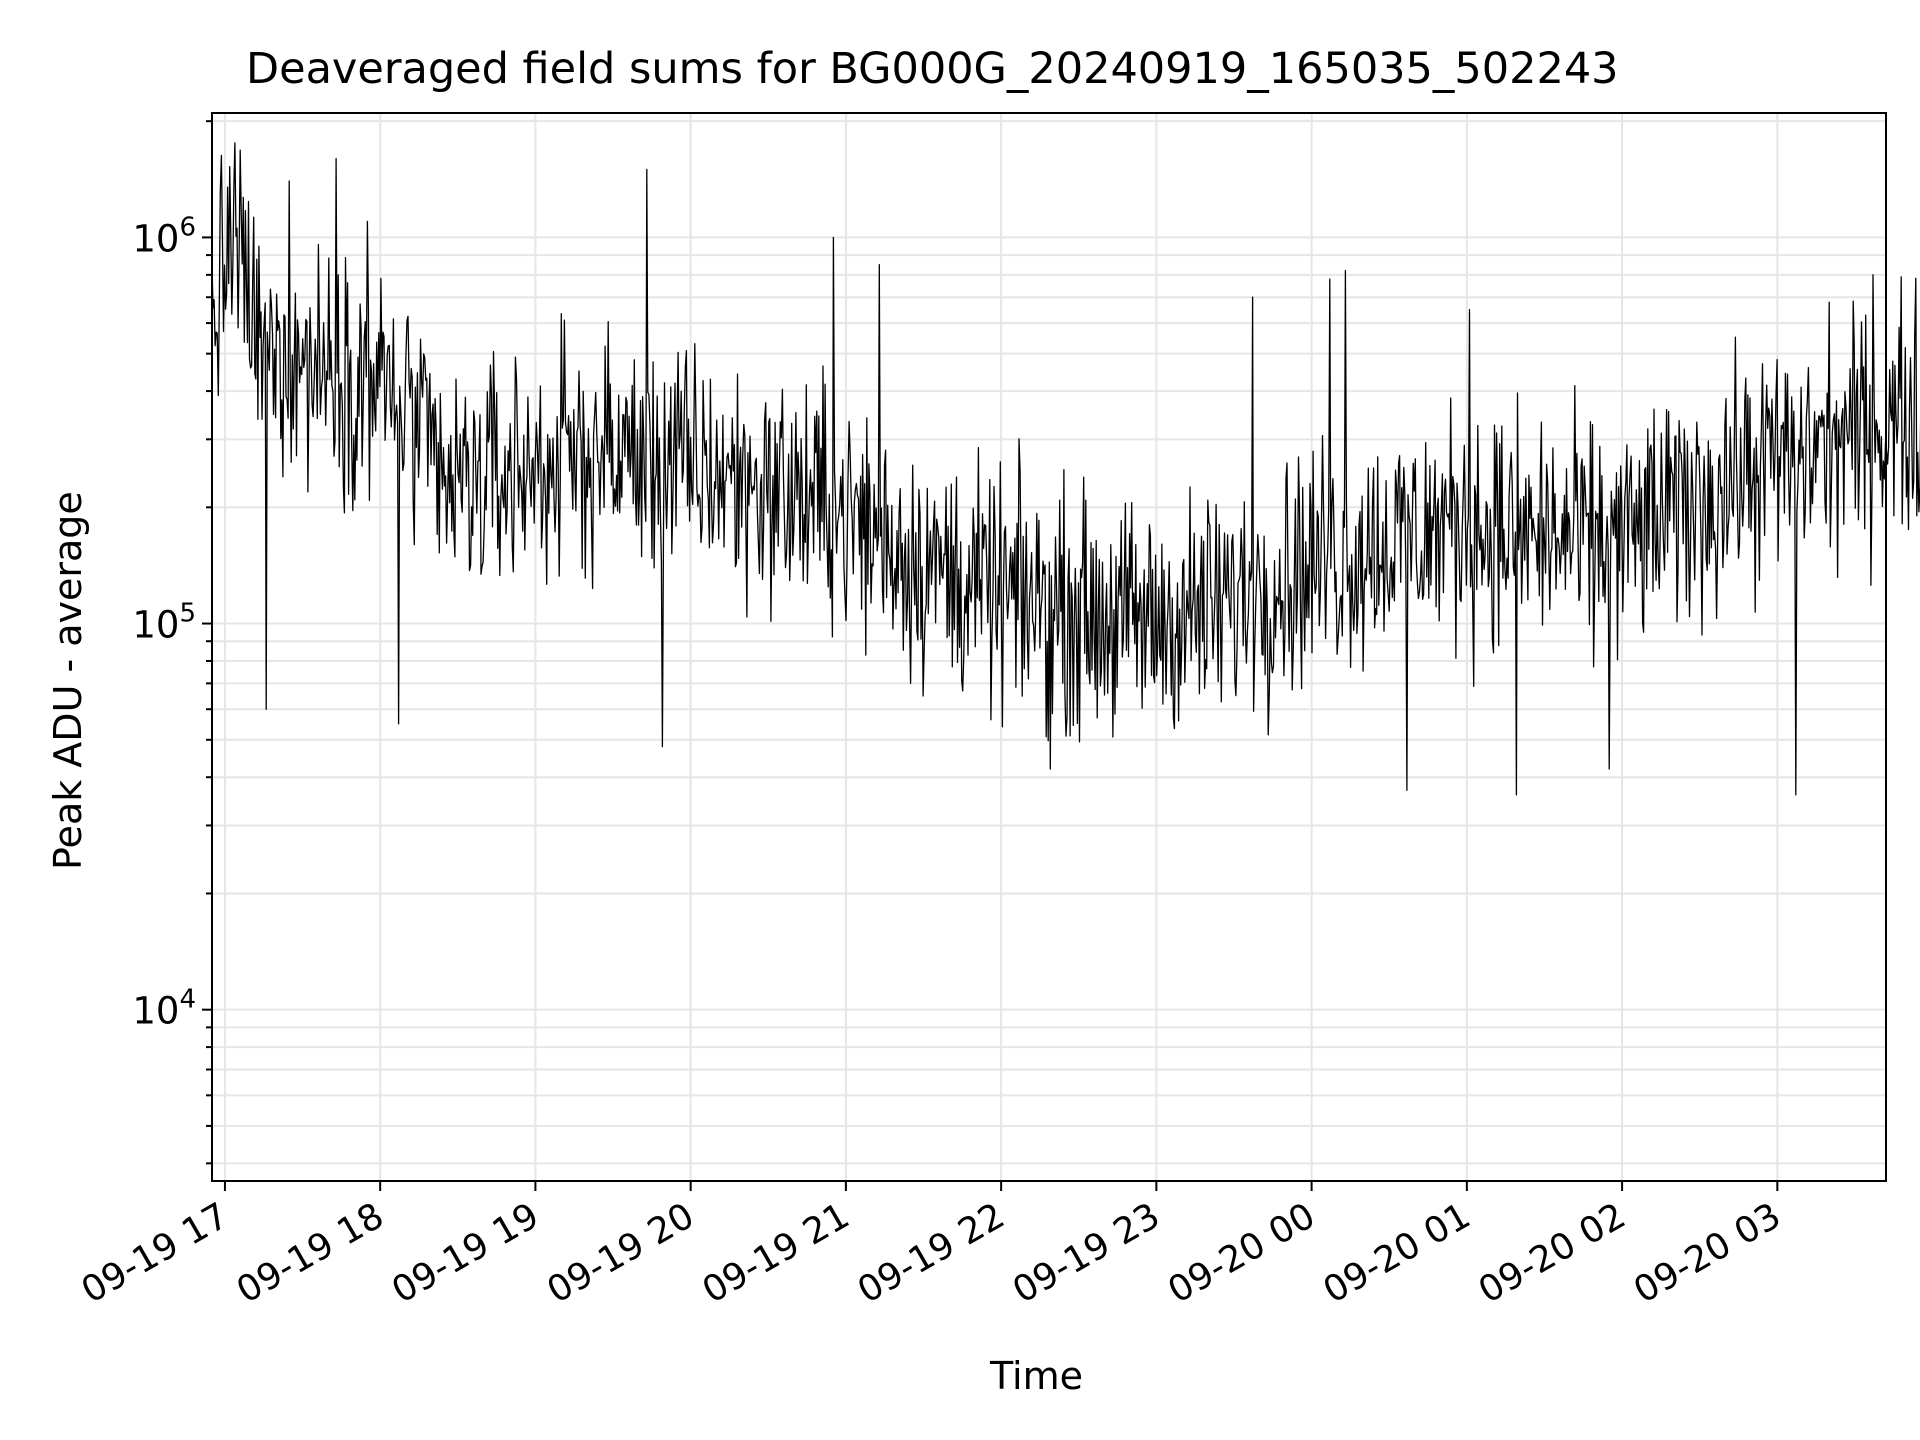 The width and height of the screenshot is (1920, 1440). What do you see at coordinates (68, 680) in the screenshot?
I see `y-axis-label: Peak ADU - average` at bounding box center [68, 680].